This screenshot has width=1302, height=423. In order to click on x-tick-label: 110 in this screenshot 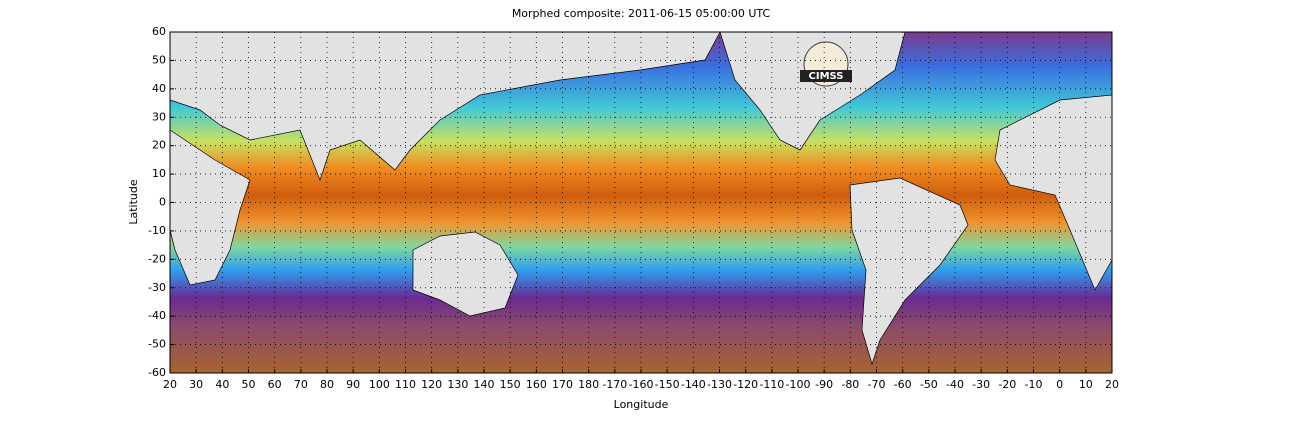, I will do `click(405, 384)`.